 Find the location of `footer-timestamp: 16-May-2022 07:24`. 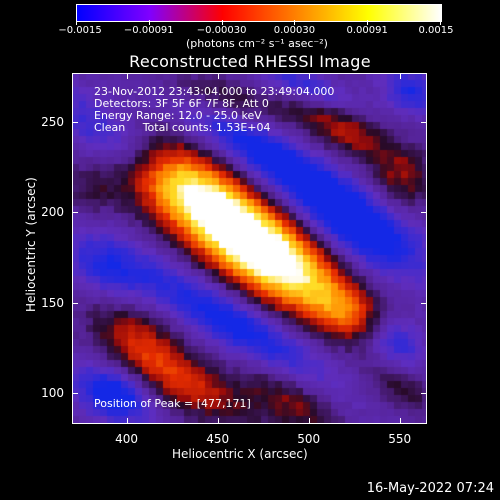

footer-timestamp: 16-May-2022 07:24 is located at coordinates (430, 488).